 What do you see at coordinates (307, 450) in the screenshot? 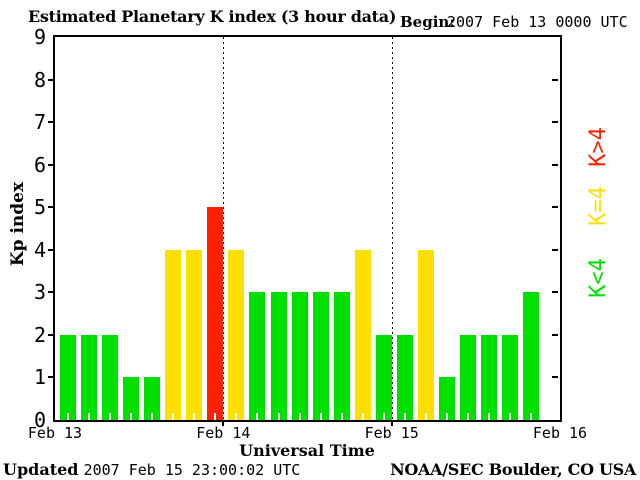
I see `x-axis-title: Universal Time` at bounding box center [307, 450].